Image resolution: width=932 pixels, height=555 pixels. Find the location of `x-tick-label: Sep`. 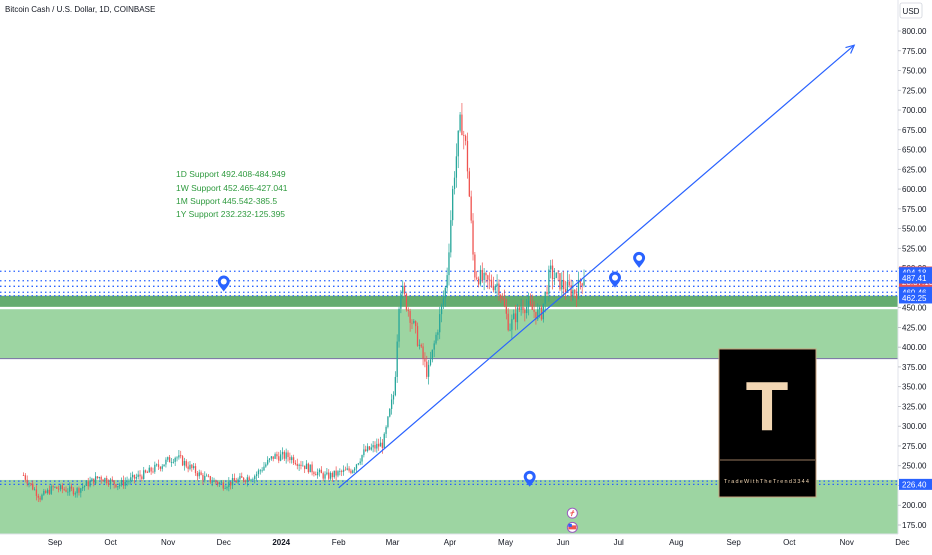

x-tick-label: Sep is located at coordinates (734, 542).